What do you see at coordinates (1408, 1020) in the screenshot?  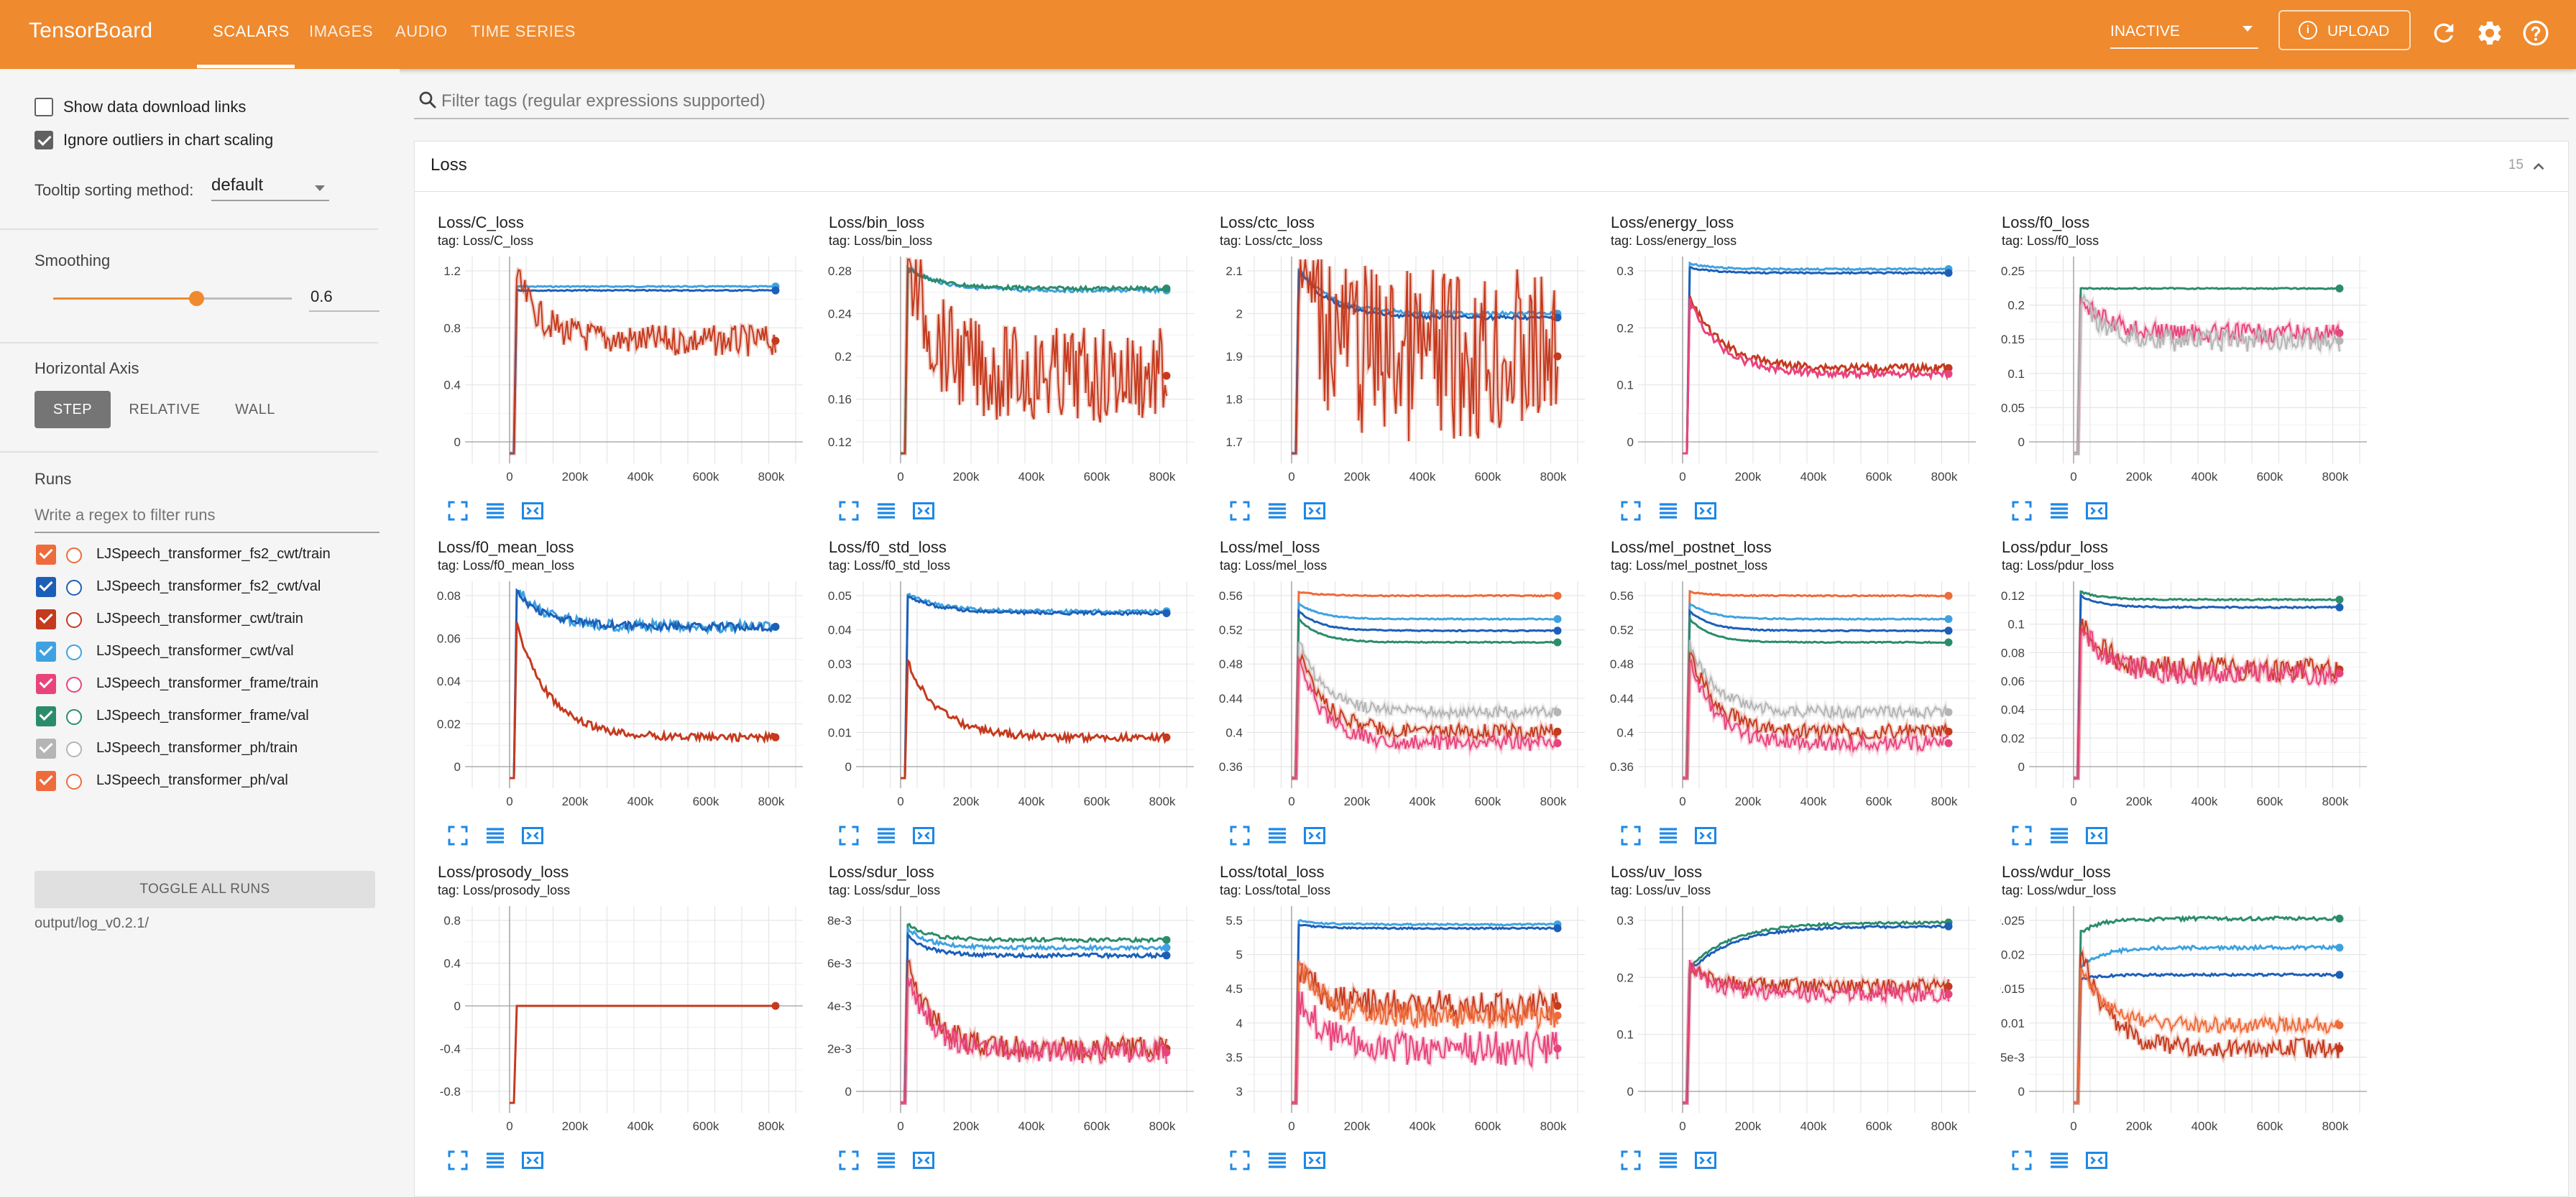 I see `chart-plot: 5.5 5 4.5 4 3.5 3 0 200k 400k 600k 800k` at bounding box center [1408, 1020].